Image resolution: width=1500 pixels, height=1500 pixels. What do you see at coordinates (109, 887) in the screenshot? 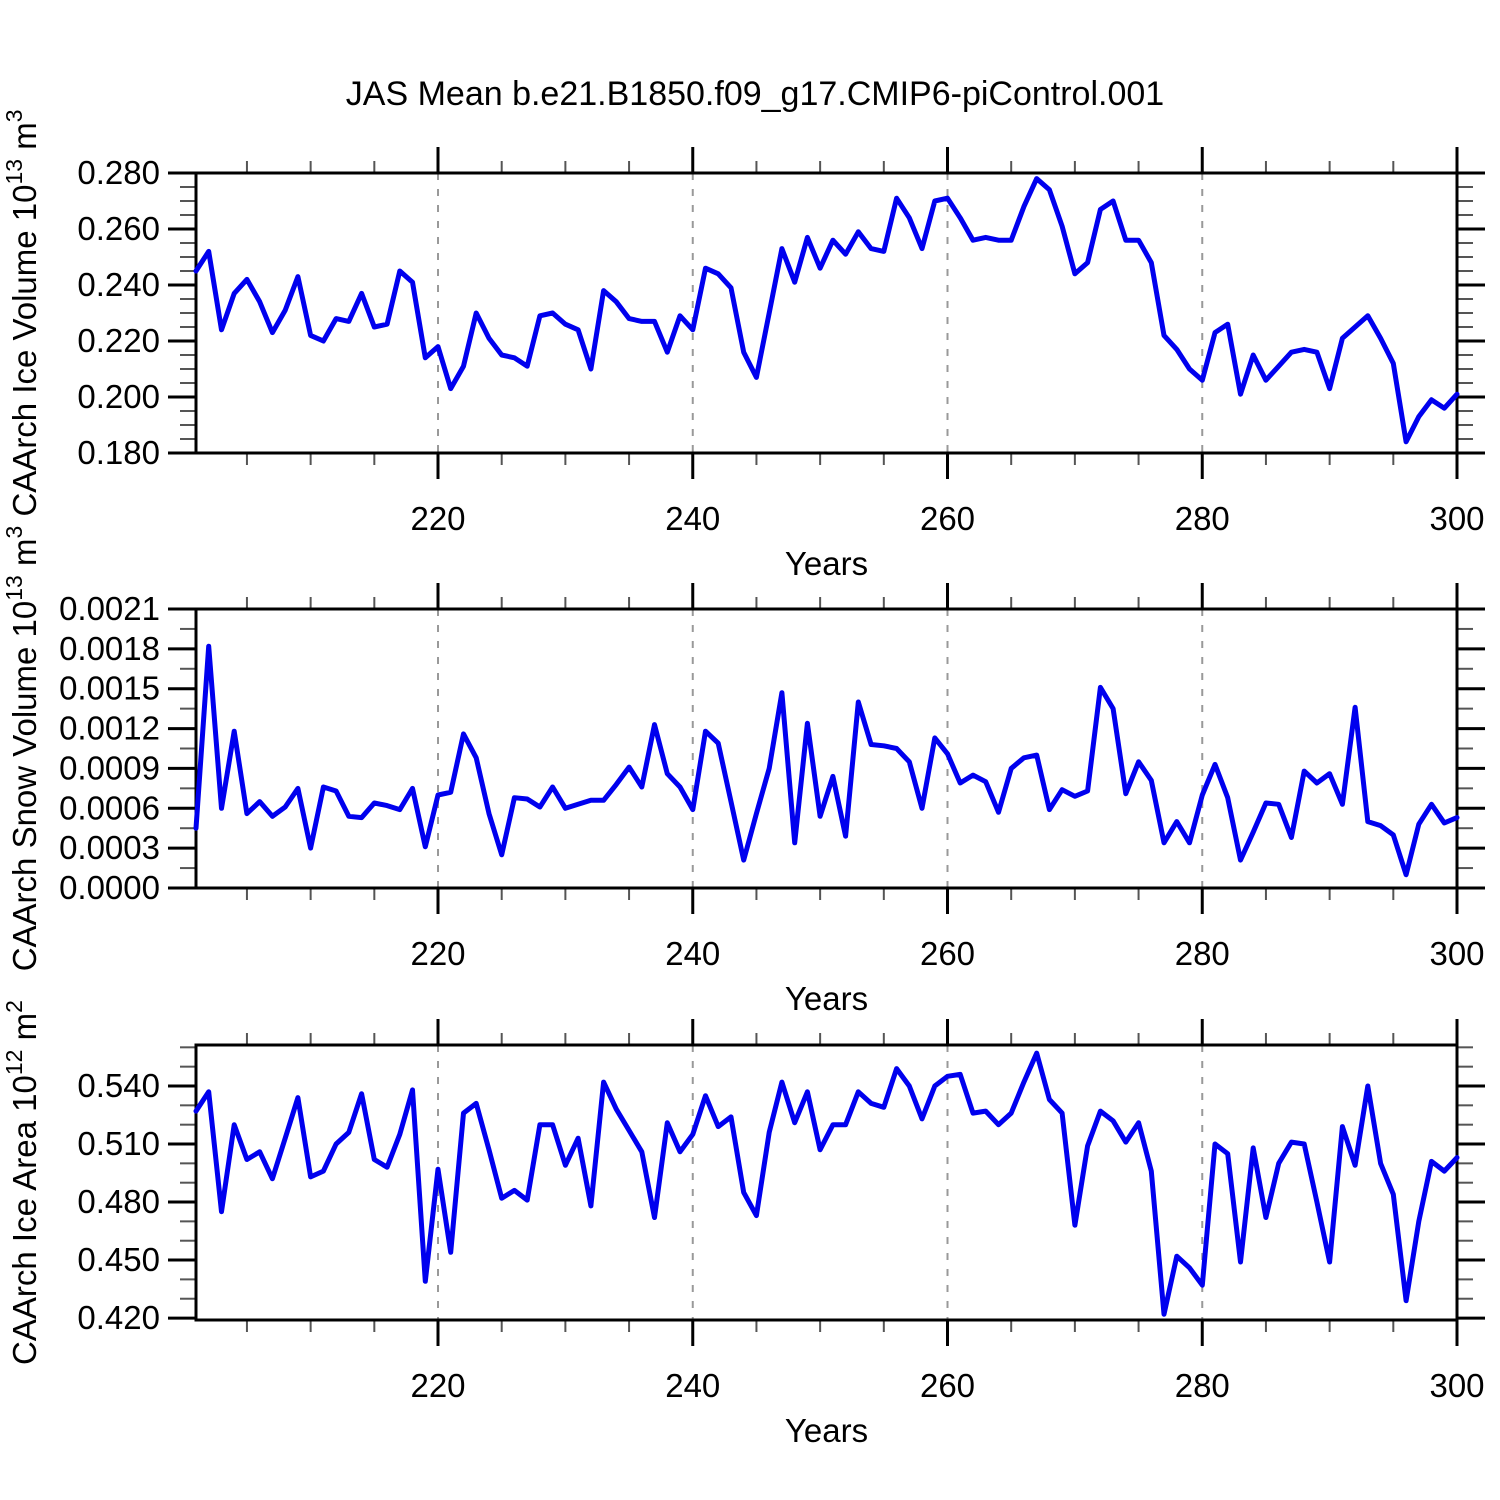
I see `y-tick-label: 0.0000` at bounding box center [109, 887].